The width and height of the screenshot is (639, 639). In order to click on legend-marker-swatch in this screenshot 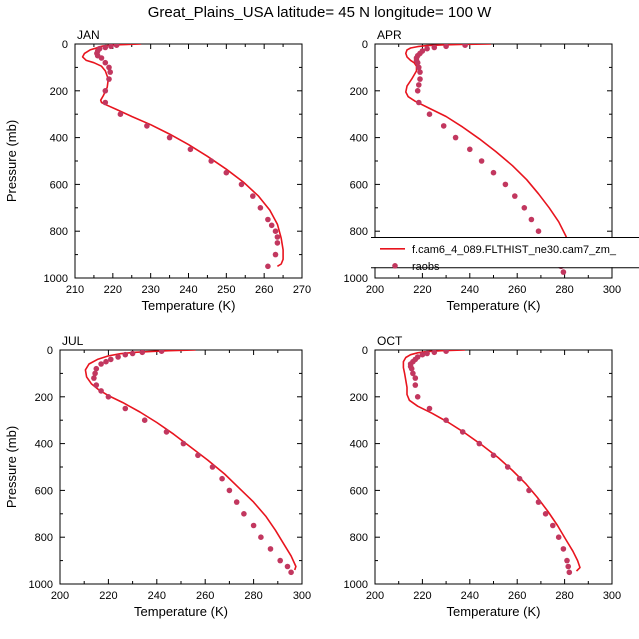, I will do `click(395, 266)`.